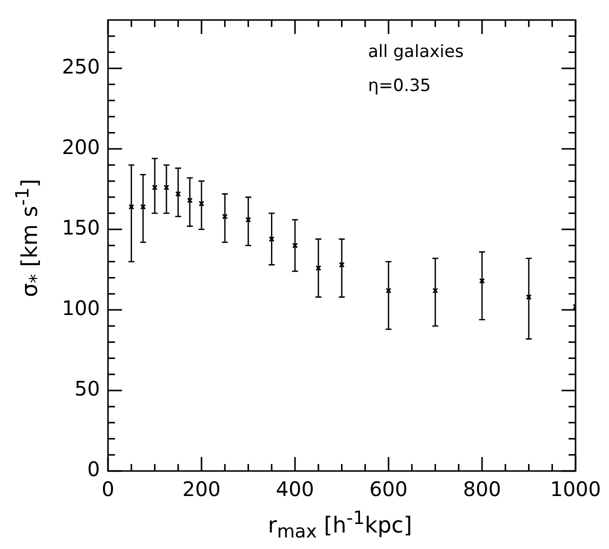  I want to click on x-tick-label: 600, so click(388, 489).